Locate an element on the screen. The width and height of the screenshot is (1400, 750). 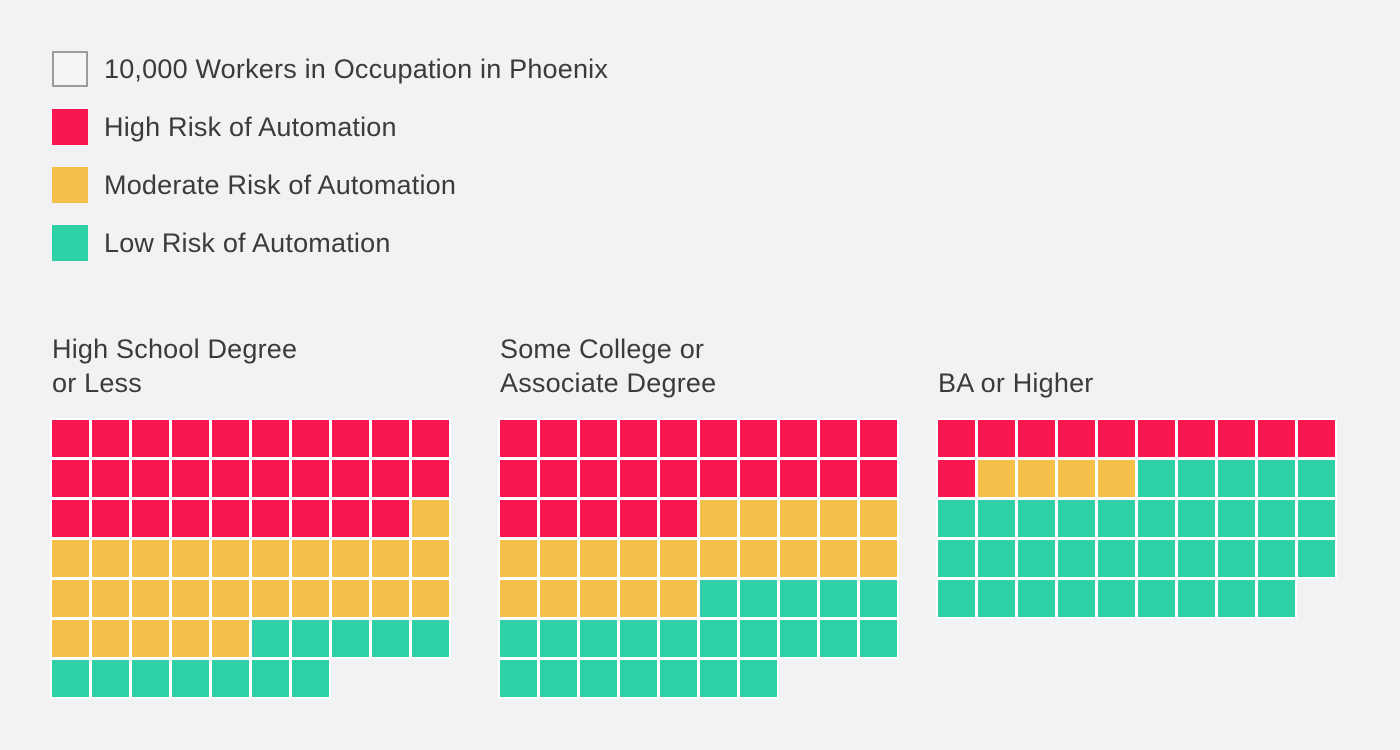
legend-item-high: High Risk of Automation is located at coordinates (330, 127).